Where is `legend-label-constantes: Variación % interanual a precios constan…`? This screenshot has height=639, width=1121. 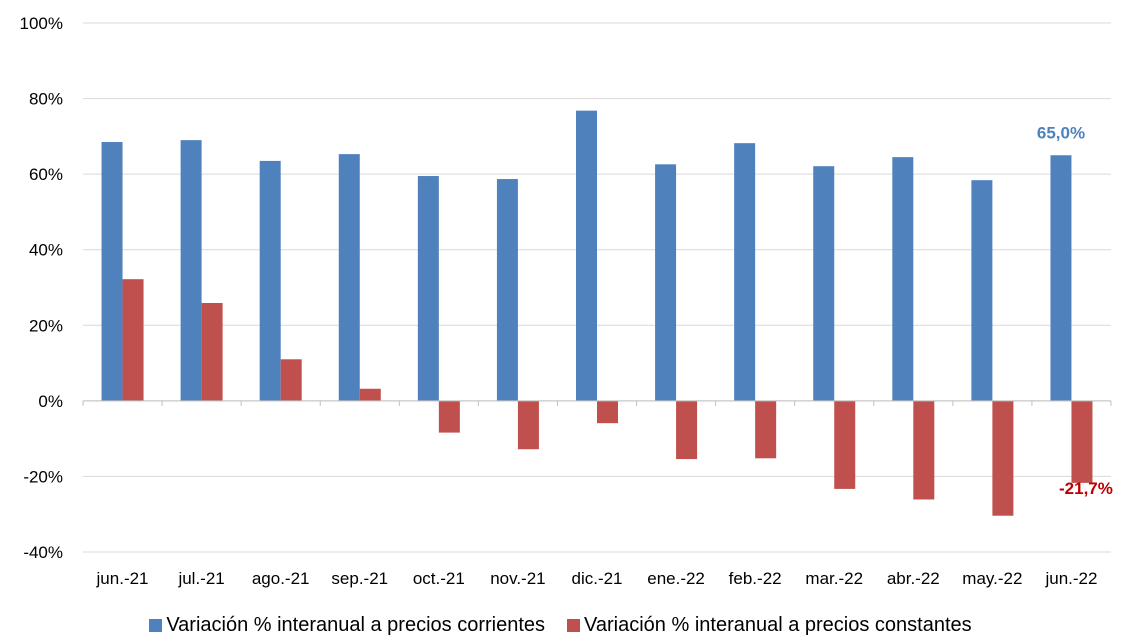 legend-label-constantes: Variación % interanual a precios constan… is located at coordinates (778, 625).